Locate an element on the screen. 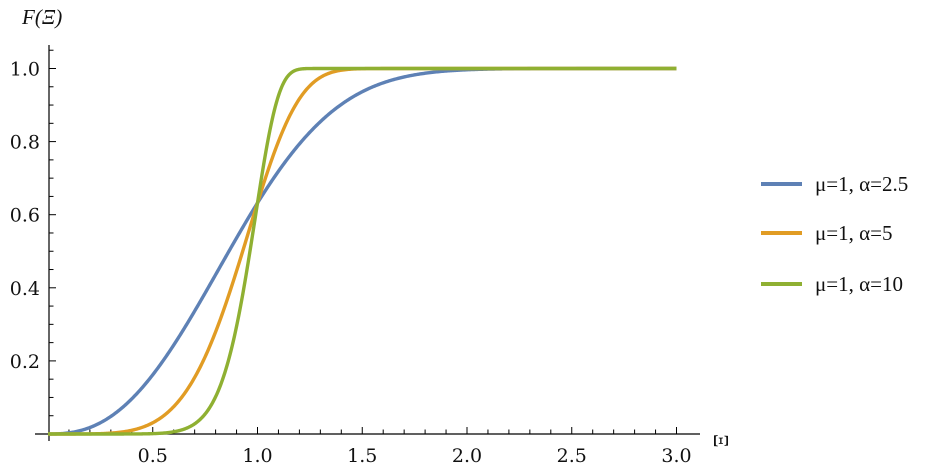 The height and width of the screenshot is (467, 950). y-tick-labels: 0.2 0.4 0.6 0.8 1.0 is located at coordinates (25, 216).